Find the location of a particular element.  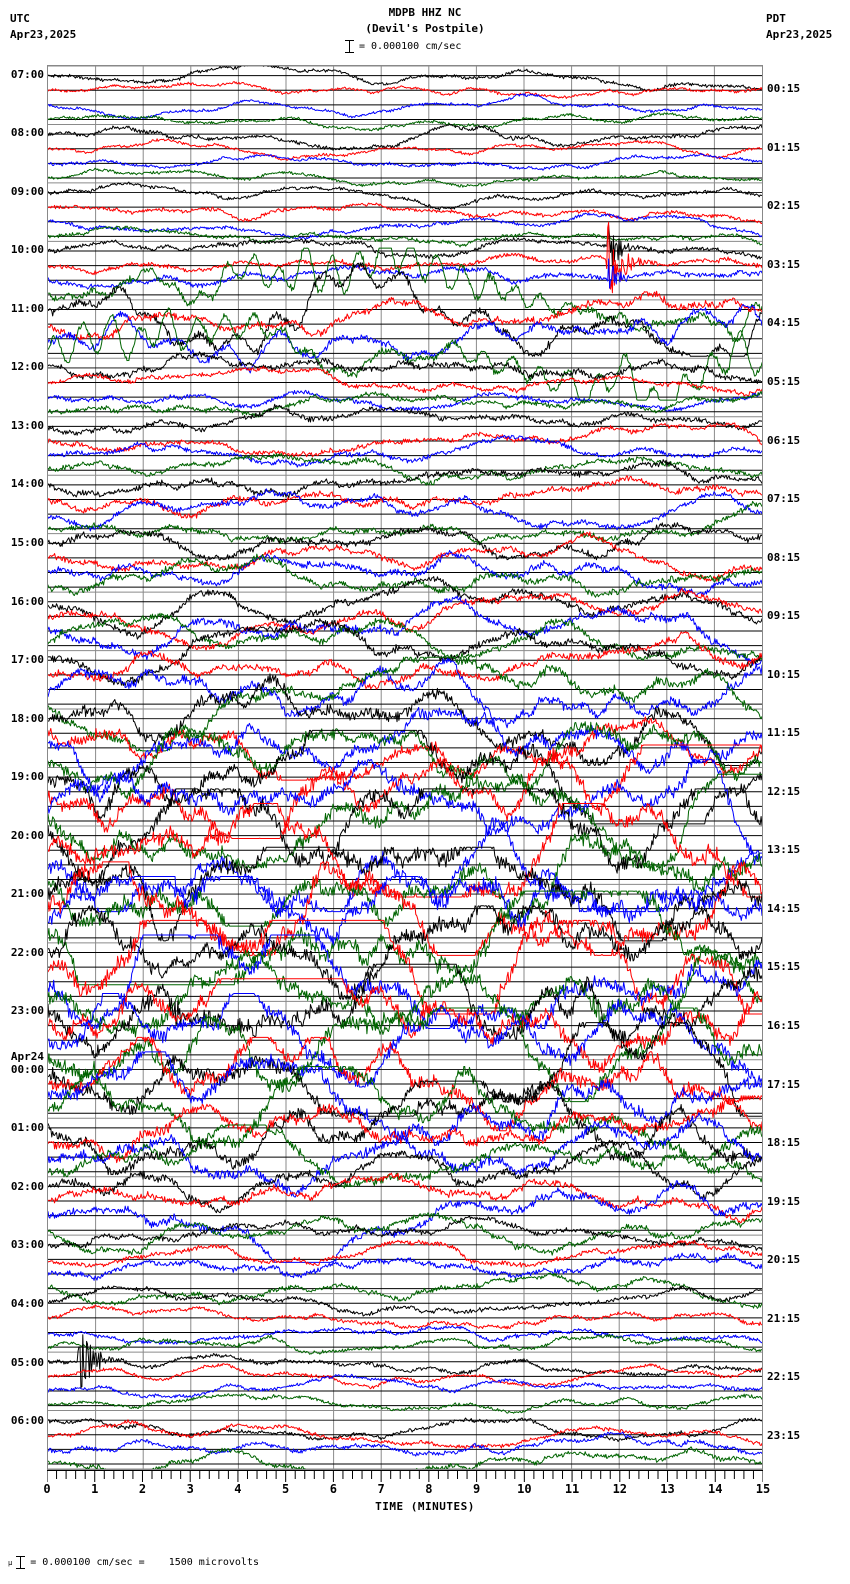

x-tick-label: 1 is located at coordinates (95, 1489).